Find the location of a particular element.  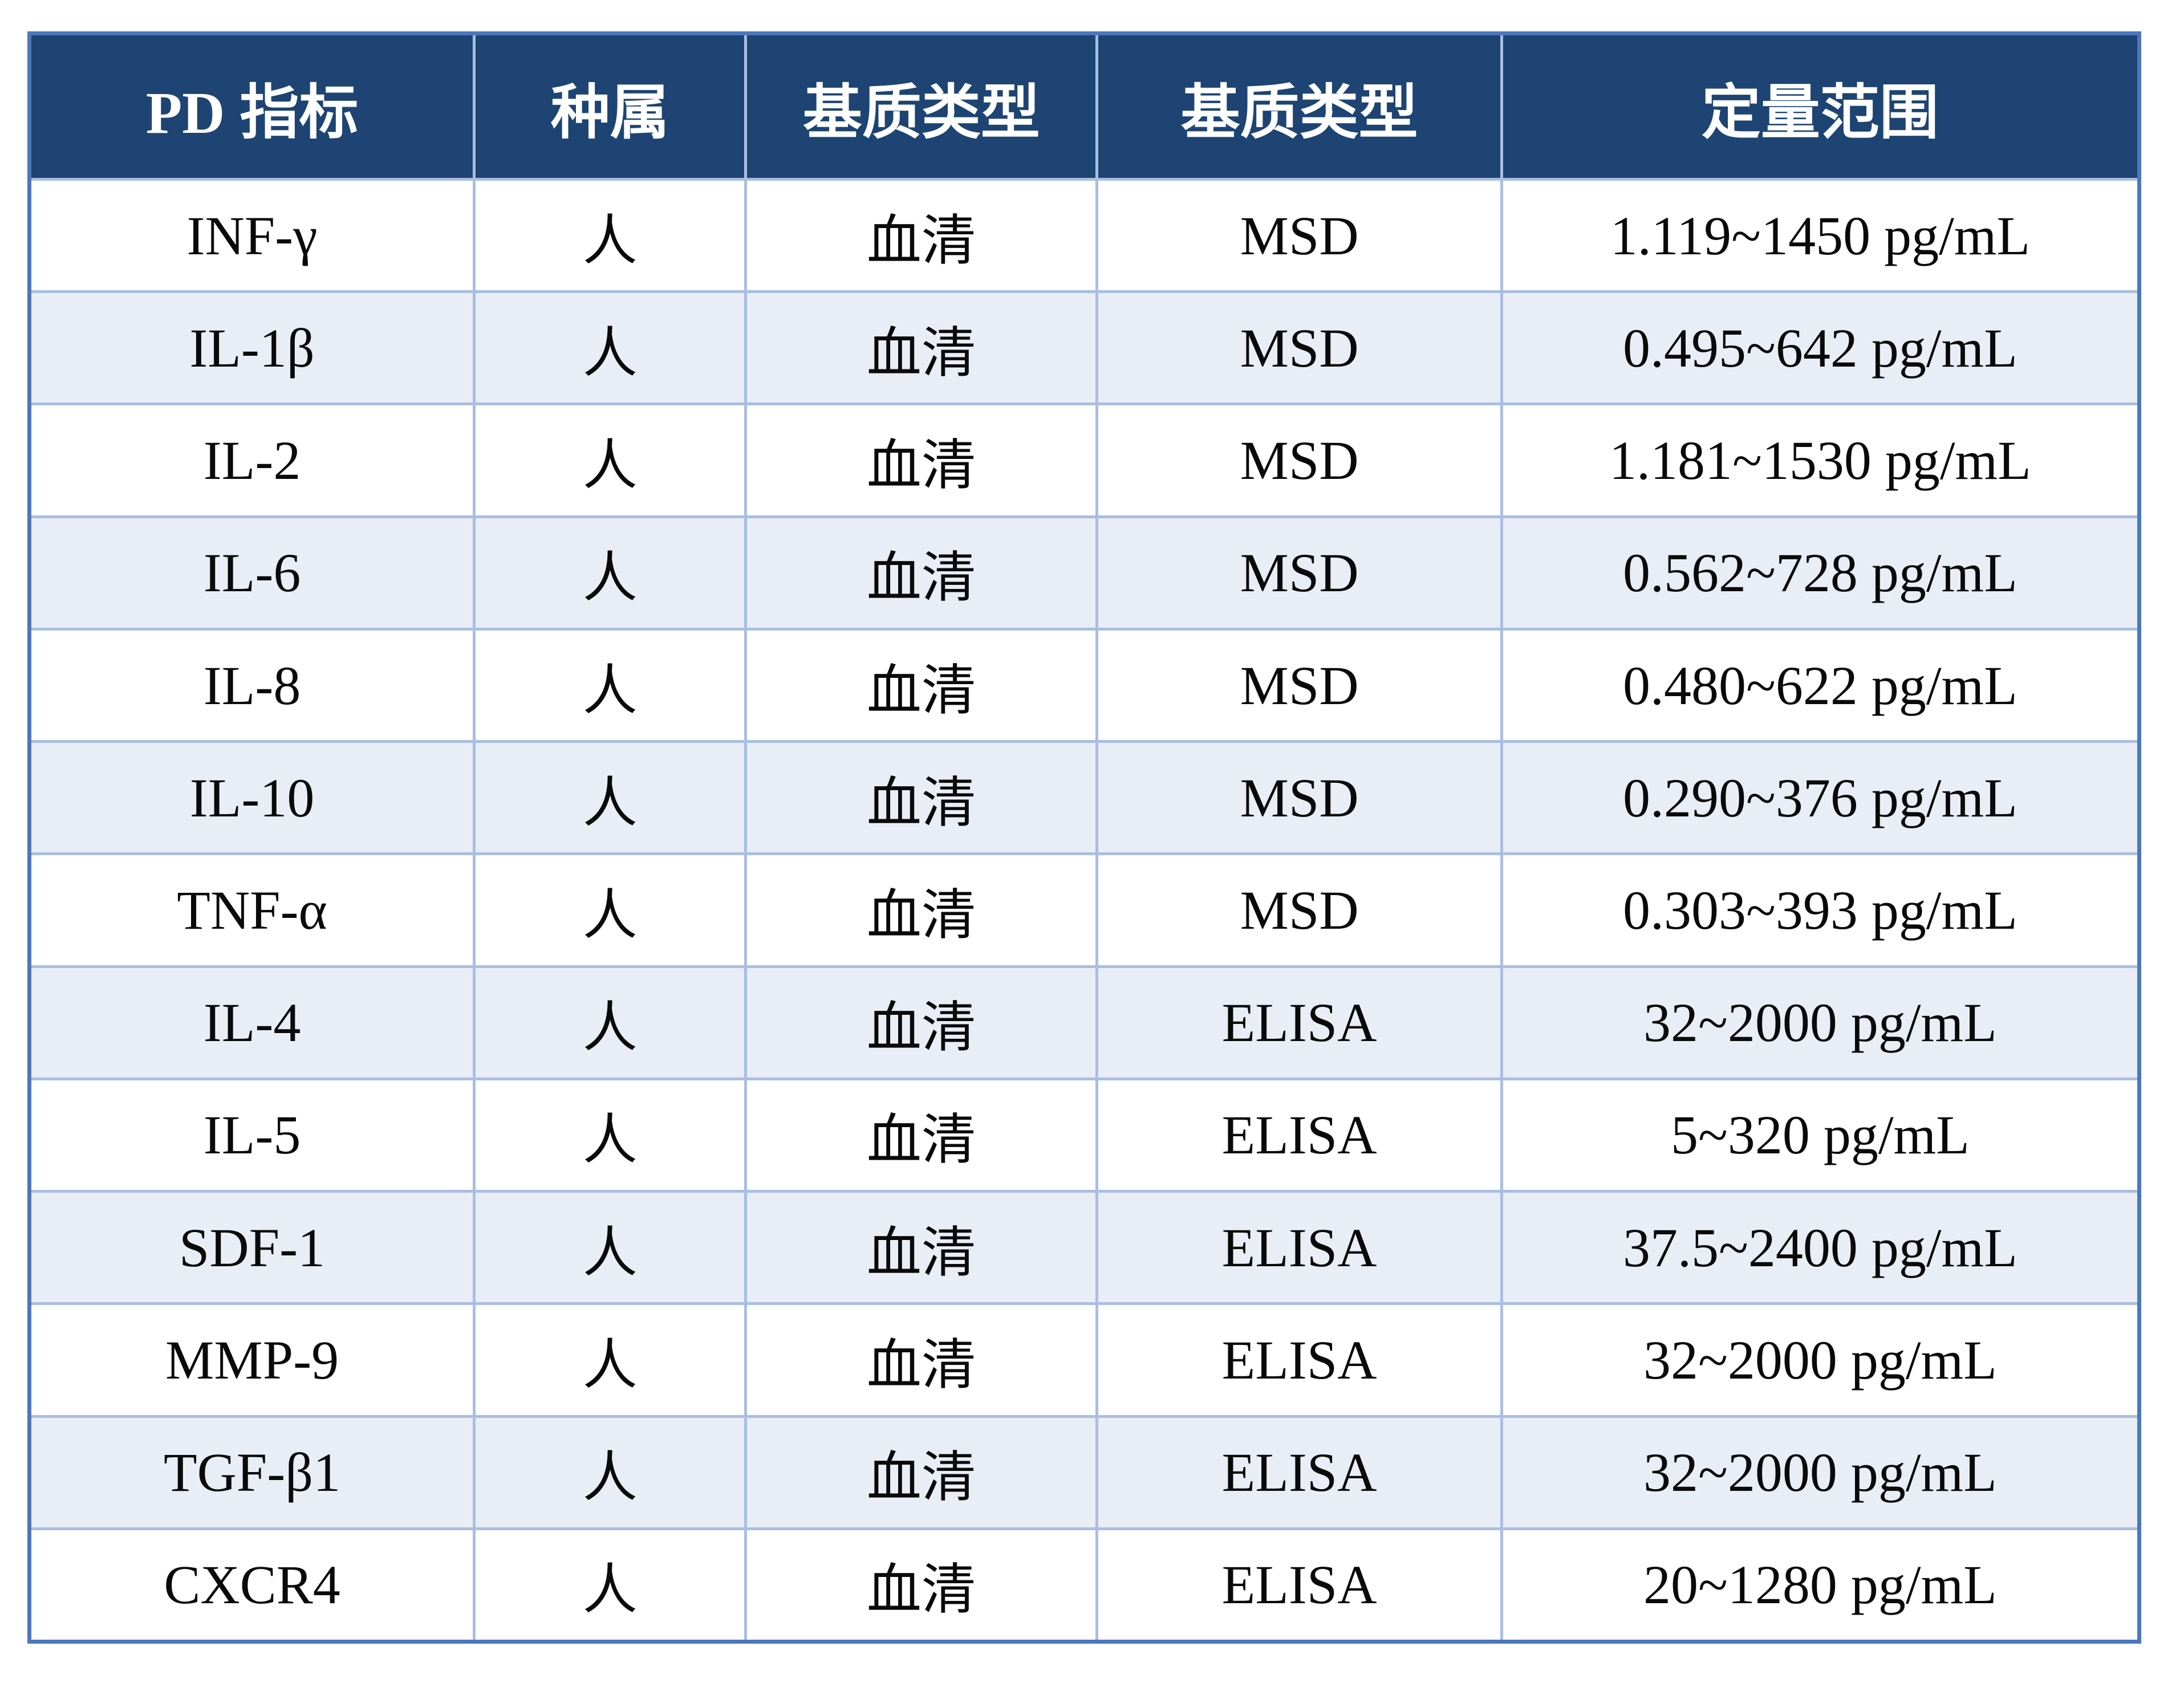

table-row: IL-6 人血清 MSD 0.562~728 pg/mL is located at coordinates (1084, 571).